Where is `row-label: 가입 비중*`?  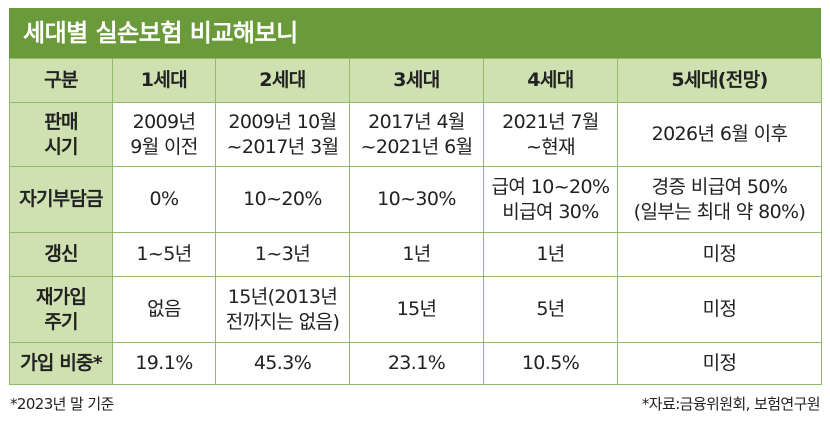 row-label: 가입 비중* is located at coordinates (61, 363).